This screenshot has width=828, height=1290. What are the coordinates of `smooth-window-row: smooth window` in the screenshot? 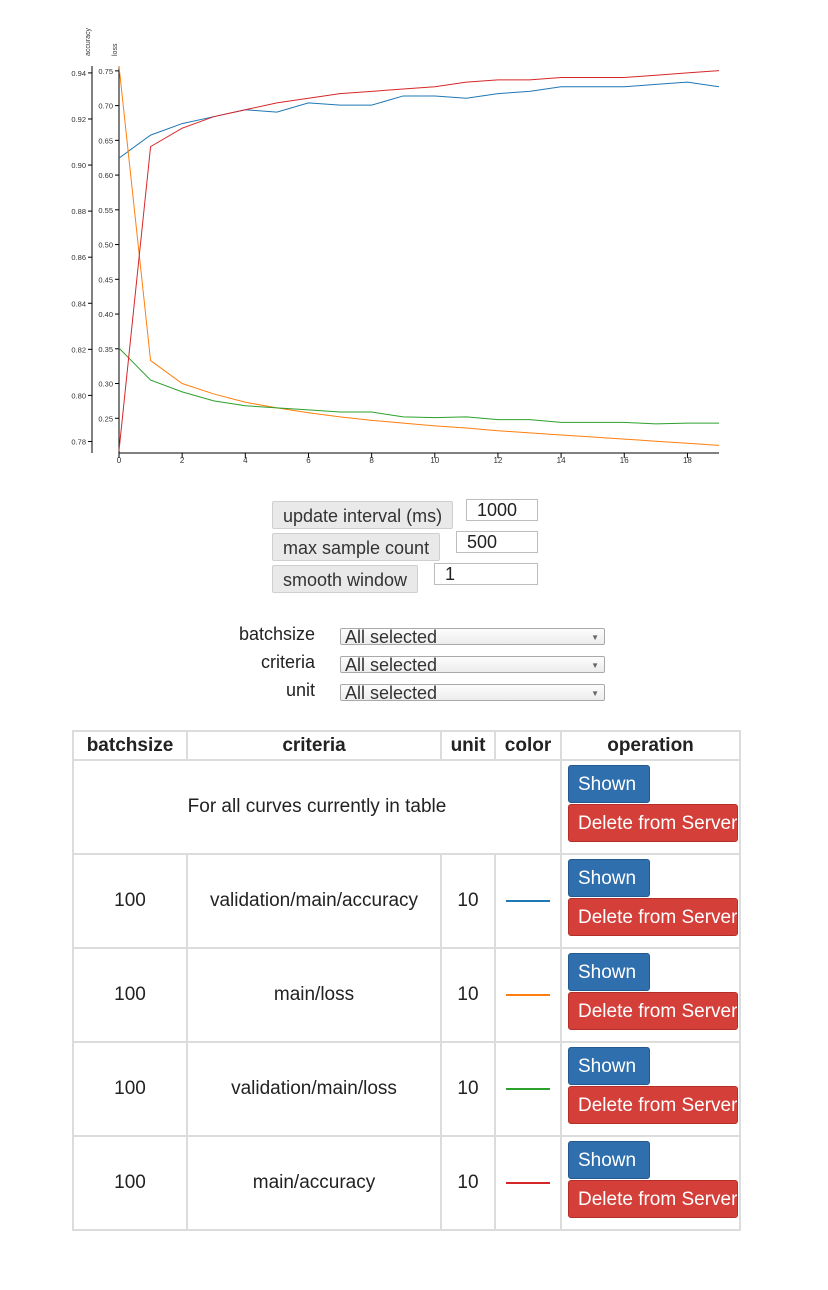 It's located at (407, 578).